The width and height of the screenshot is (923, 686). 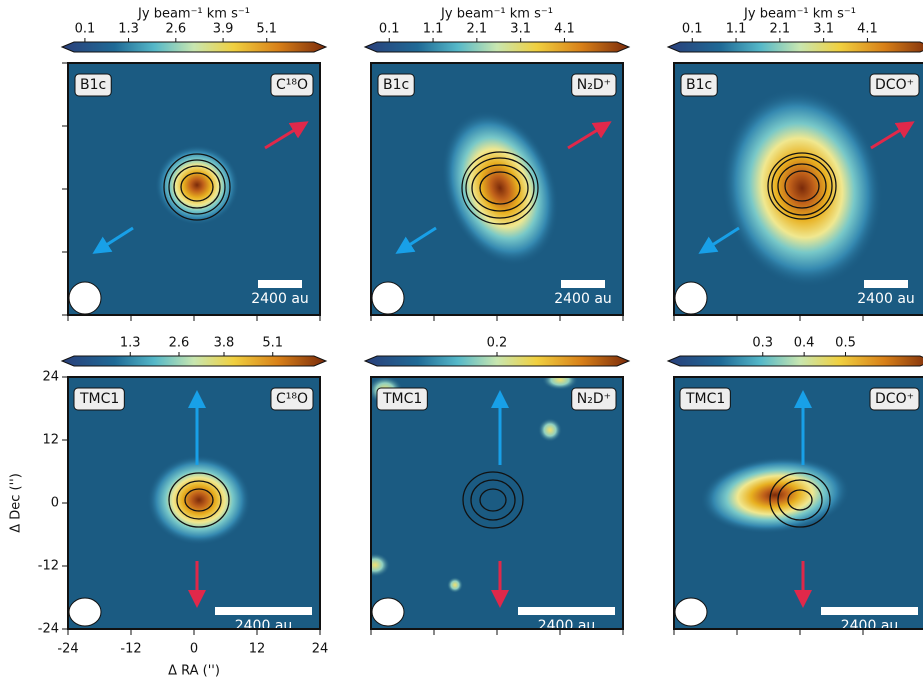 I want to click on colorbar-tick-label: 0.5, so click(x=845, y=343).